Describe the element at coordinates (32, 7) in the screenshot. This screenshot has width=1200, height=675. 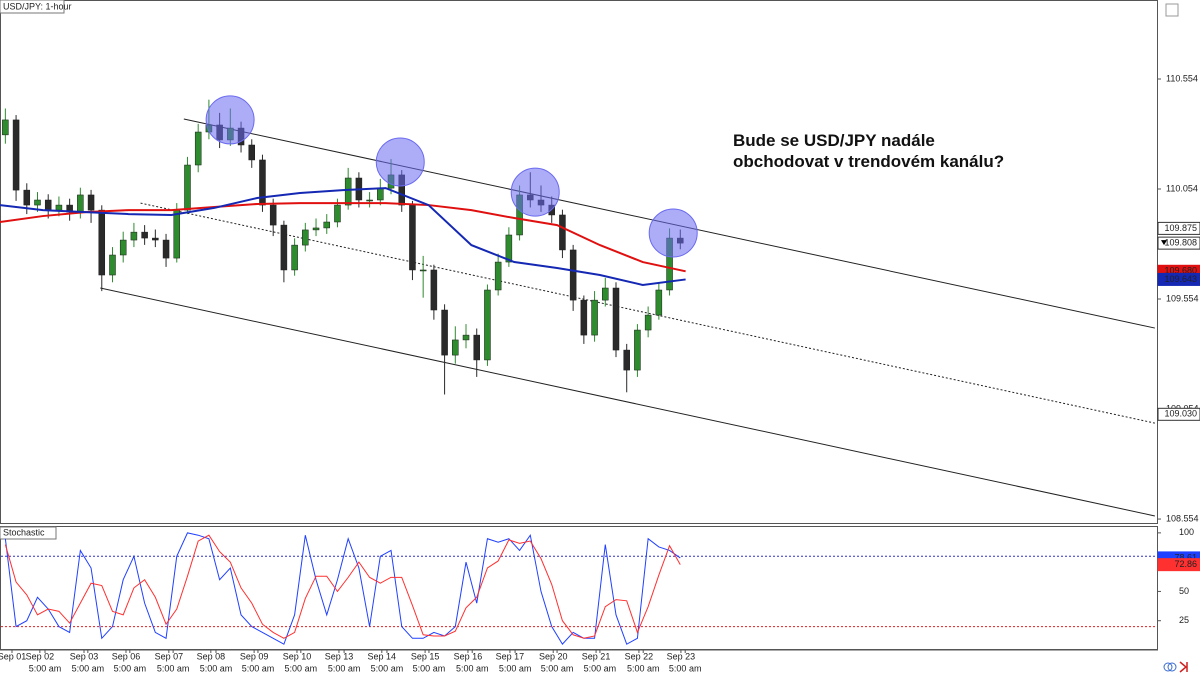
I see `title-frame` at that location.